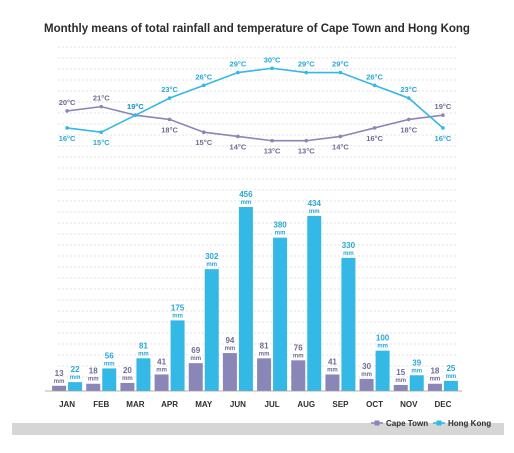 The image size is (514, 453). Describe the element at coordinates (306, 404) in the screenshot. I see `x-tick-label: AUG` at that location.